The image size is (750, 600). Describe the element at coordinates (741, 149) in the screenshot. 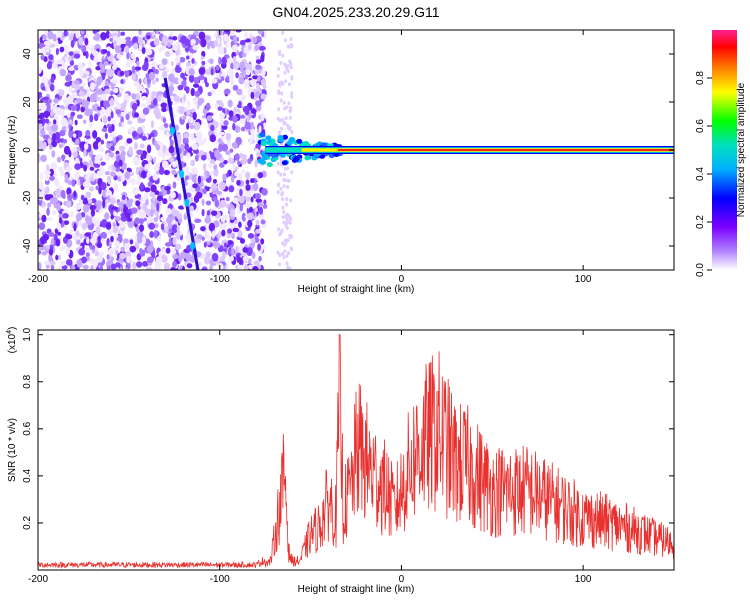

I see `colorbar-label: Normalized spectral amplitude` at that location.